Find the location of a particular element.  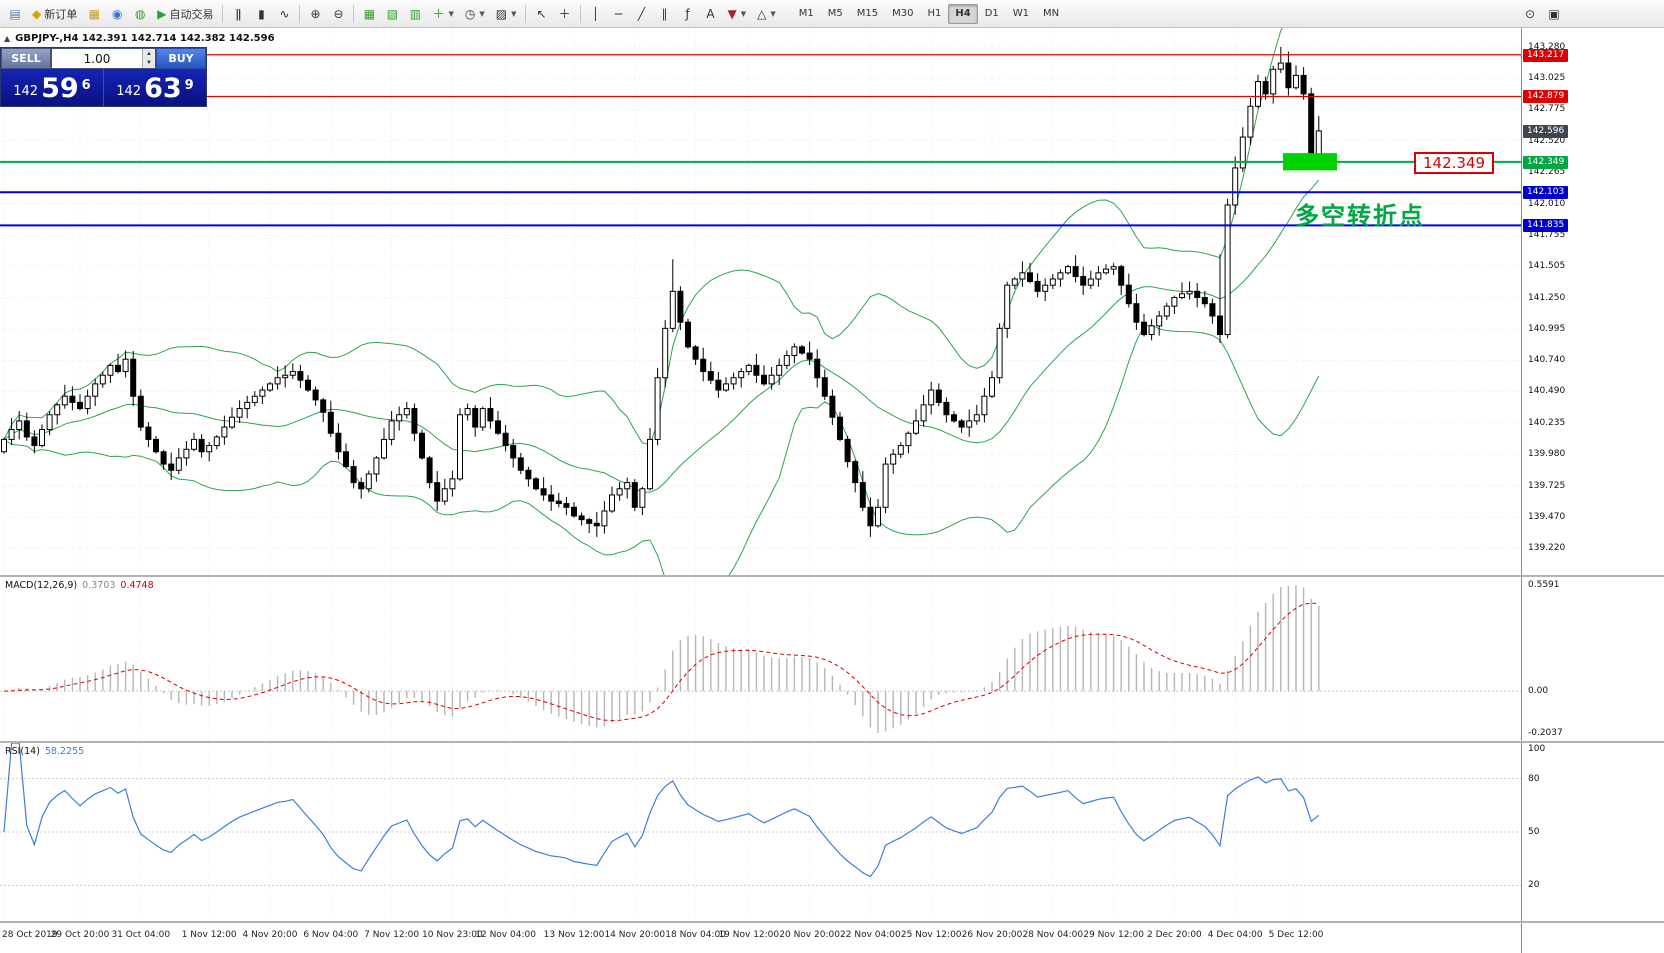

macd-scale: 0.5591 0.00 -0.2037 is located at coordinates (1592, 659).